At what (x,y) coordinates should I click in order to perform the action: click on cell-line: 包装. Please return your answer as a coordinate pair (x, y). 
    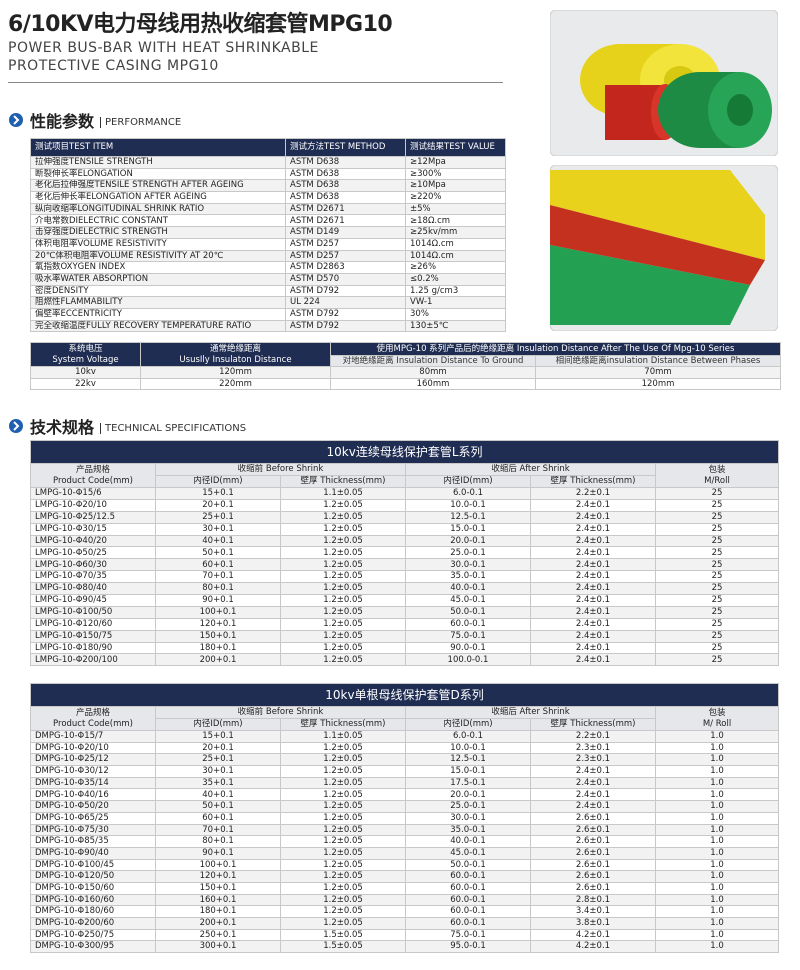
    Looking at the image, I should click on (717, 469).